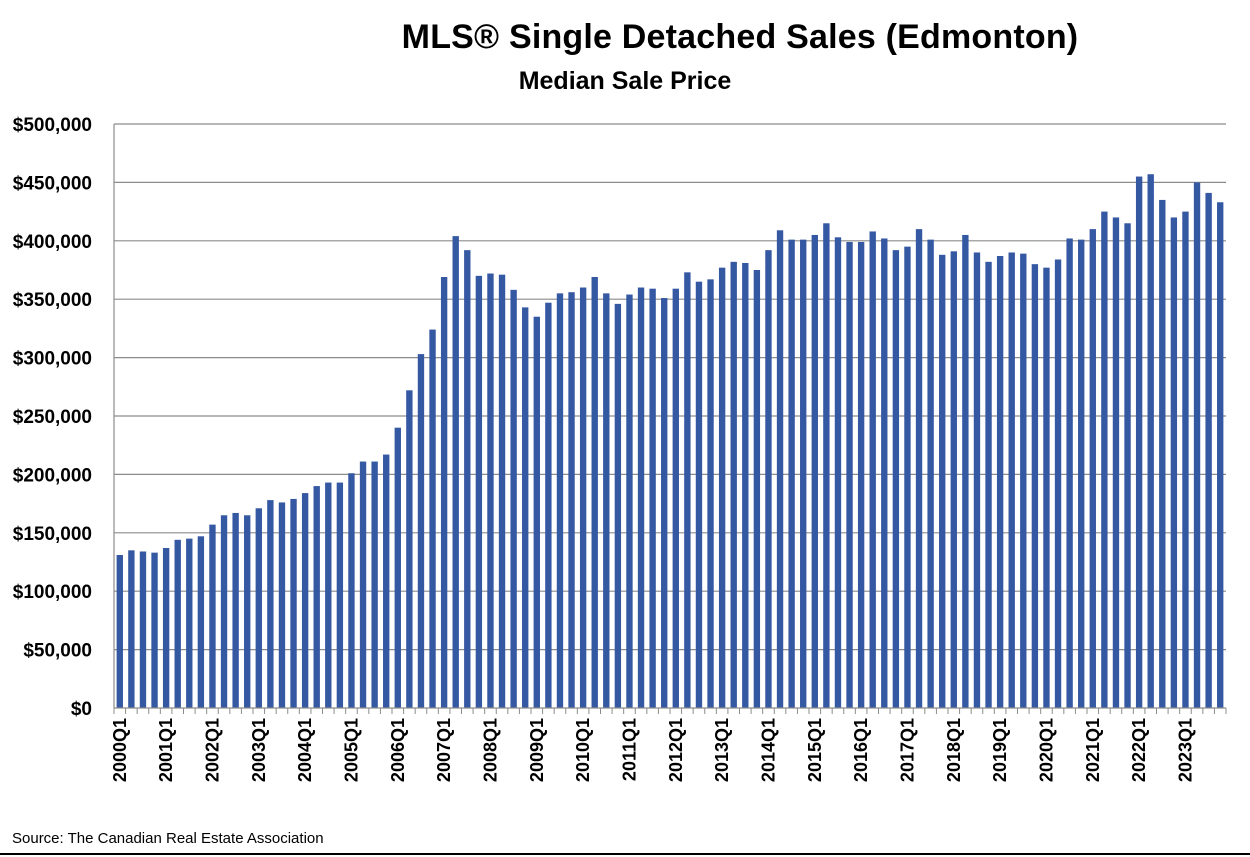  I want to click on x-tick-label: 2018Q1, so click(954, 750).